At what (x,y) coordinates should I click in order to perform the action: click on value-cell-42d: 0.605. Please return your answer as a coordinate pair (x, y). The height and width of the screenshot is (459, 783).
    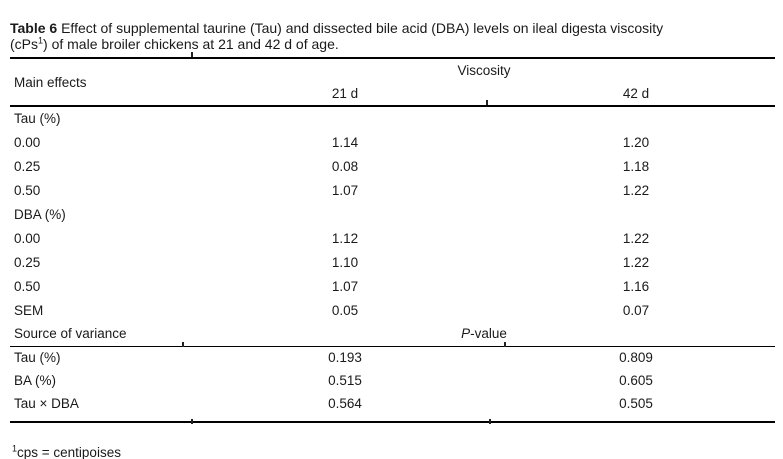
    Looking at the image, I should click on (636, 380).